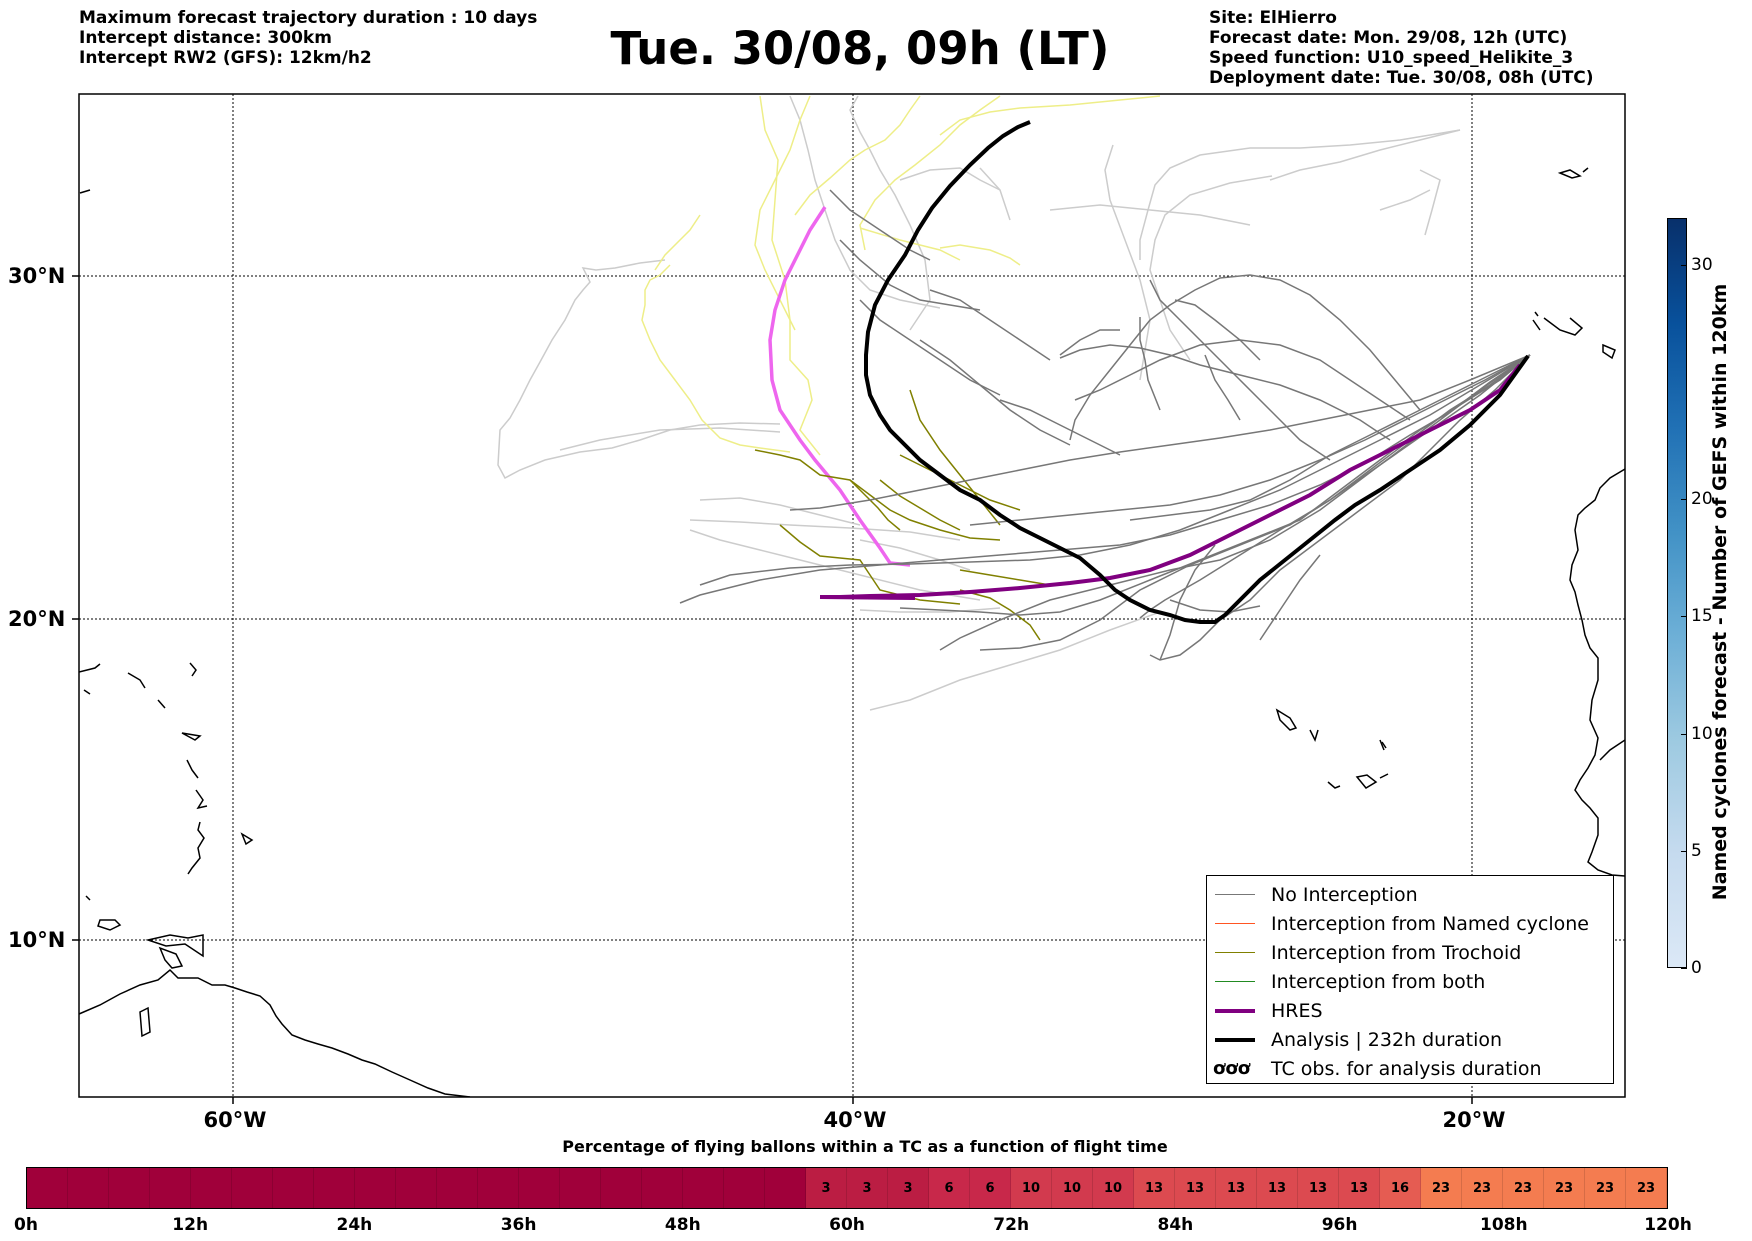 This screenshot has width=1752, height=1241. I want to click on legend-item-named-cyclone: Interception from Named cyclone, so click(1413, 923).